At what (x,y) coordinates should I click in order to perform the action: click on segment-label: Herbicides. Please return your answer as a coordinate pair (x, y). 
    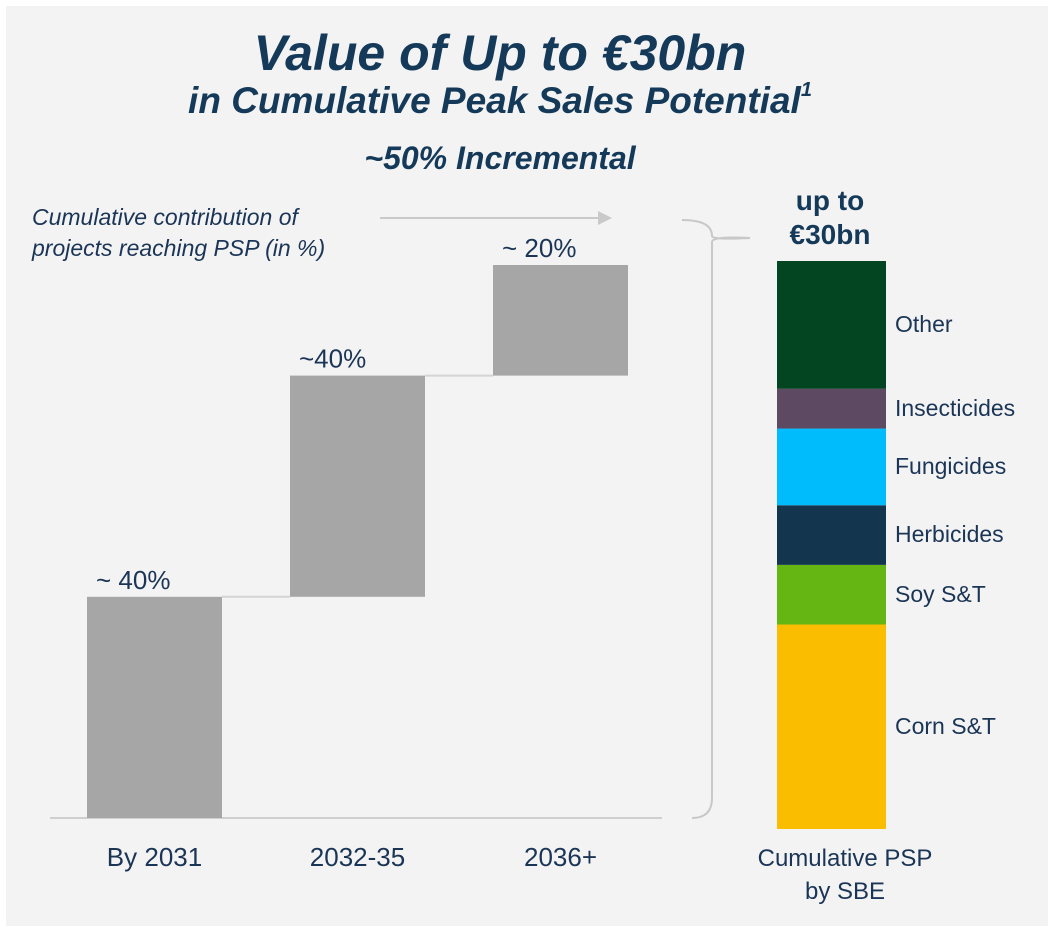
    Looking at the image, I should click on (949, 534).